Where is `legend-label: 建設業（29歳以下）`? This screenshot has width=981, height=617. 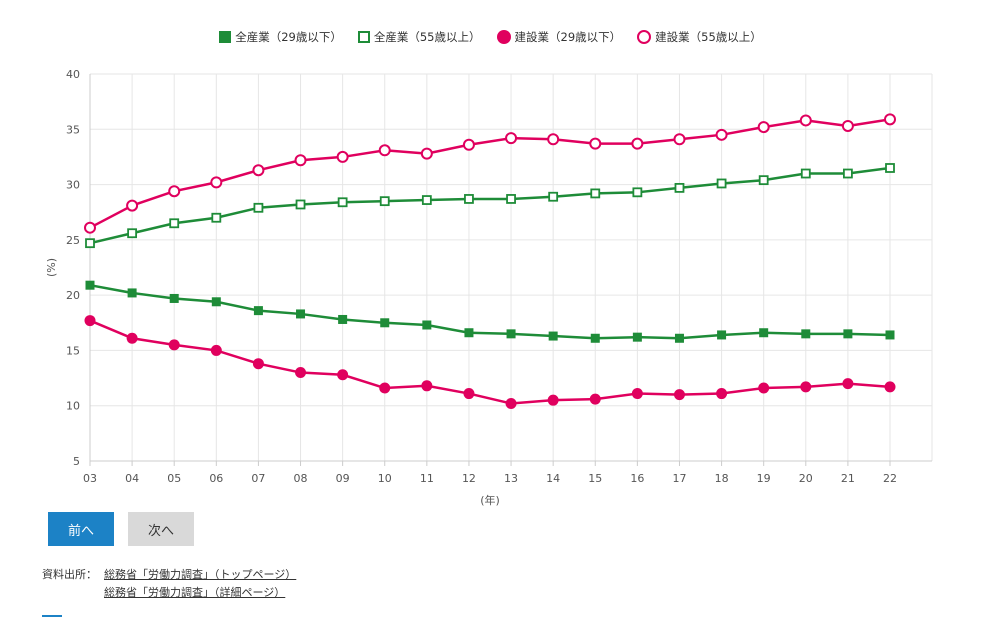 legend-label: 建設業（29歳以下） is located at coordinates (568, 37).